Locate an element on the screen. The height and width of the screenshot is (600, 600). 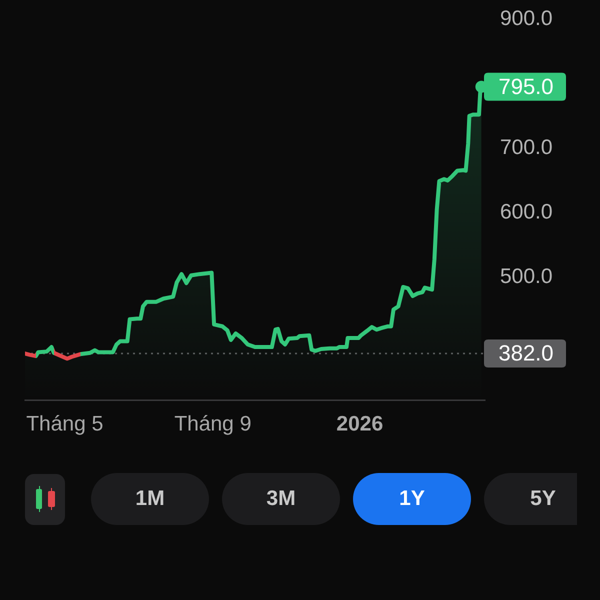
y-tick-label: 500.0 is located at coordinates (526, 276).